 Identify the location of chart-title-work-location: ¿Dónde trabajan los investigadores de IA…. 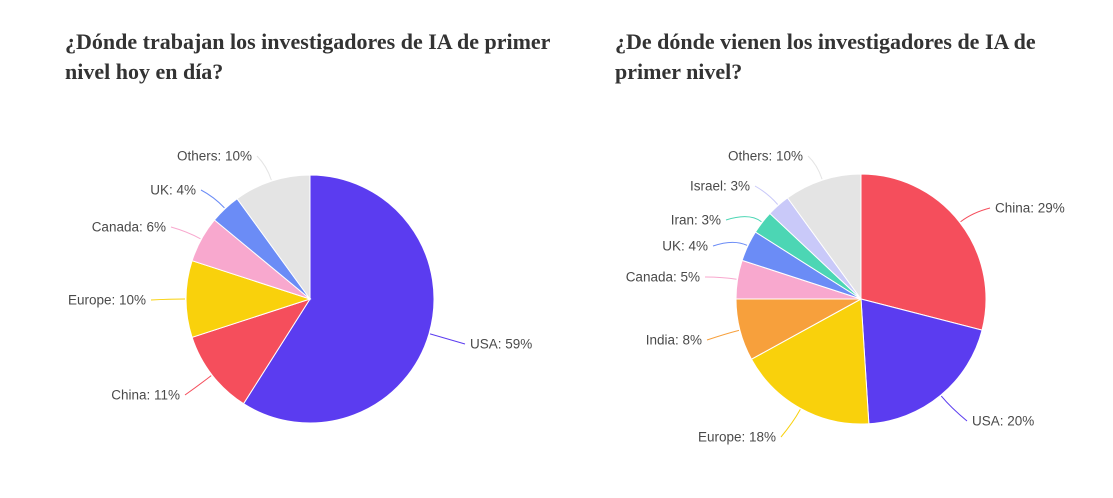
(308, 56).